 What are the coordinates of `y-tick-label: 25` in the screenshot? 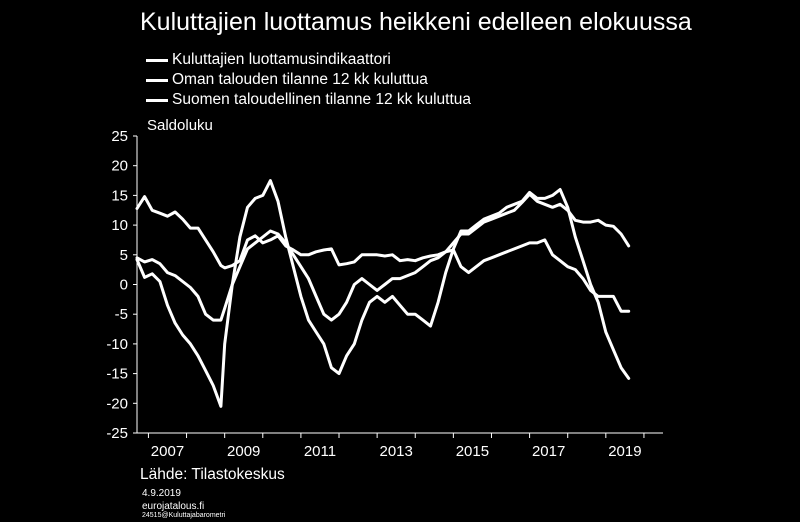 It's located at (119, 136).